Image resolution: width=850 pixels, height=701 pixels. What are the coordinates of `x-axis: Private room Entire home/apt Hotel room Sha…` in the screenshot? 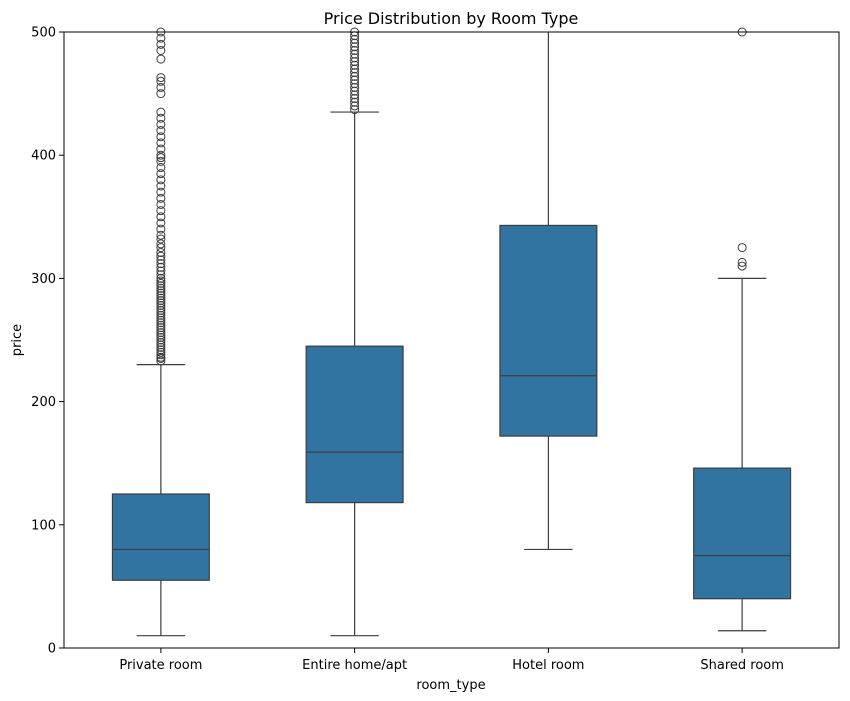 It's located at (451, 660).